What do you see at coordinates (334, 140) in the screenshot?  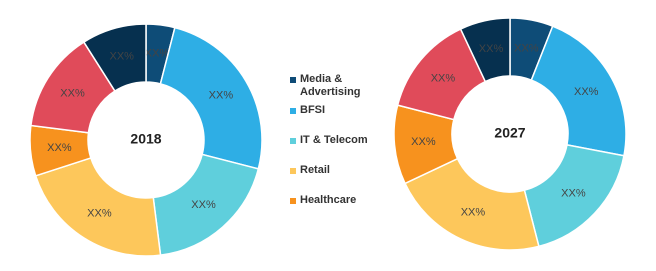 I see `legend-label: IT & Telecom` at bounding box center [334, 140].